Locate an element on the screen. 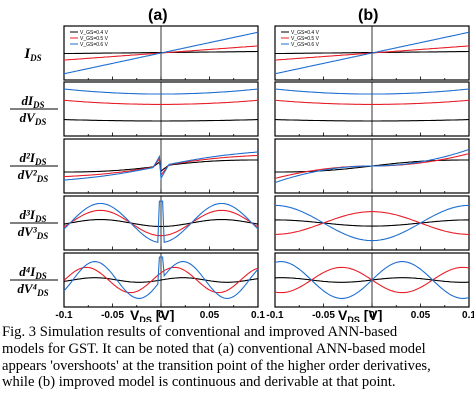 The width and height of the screenshot is (474, 413). x-axis-label-a-sub: DS is located at coordinates (145, 318).